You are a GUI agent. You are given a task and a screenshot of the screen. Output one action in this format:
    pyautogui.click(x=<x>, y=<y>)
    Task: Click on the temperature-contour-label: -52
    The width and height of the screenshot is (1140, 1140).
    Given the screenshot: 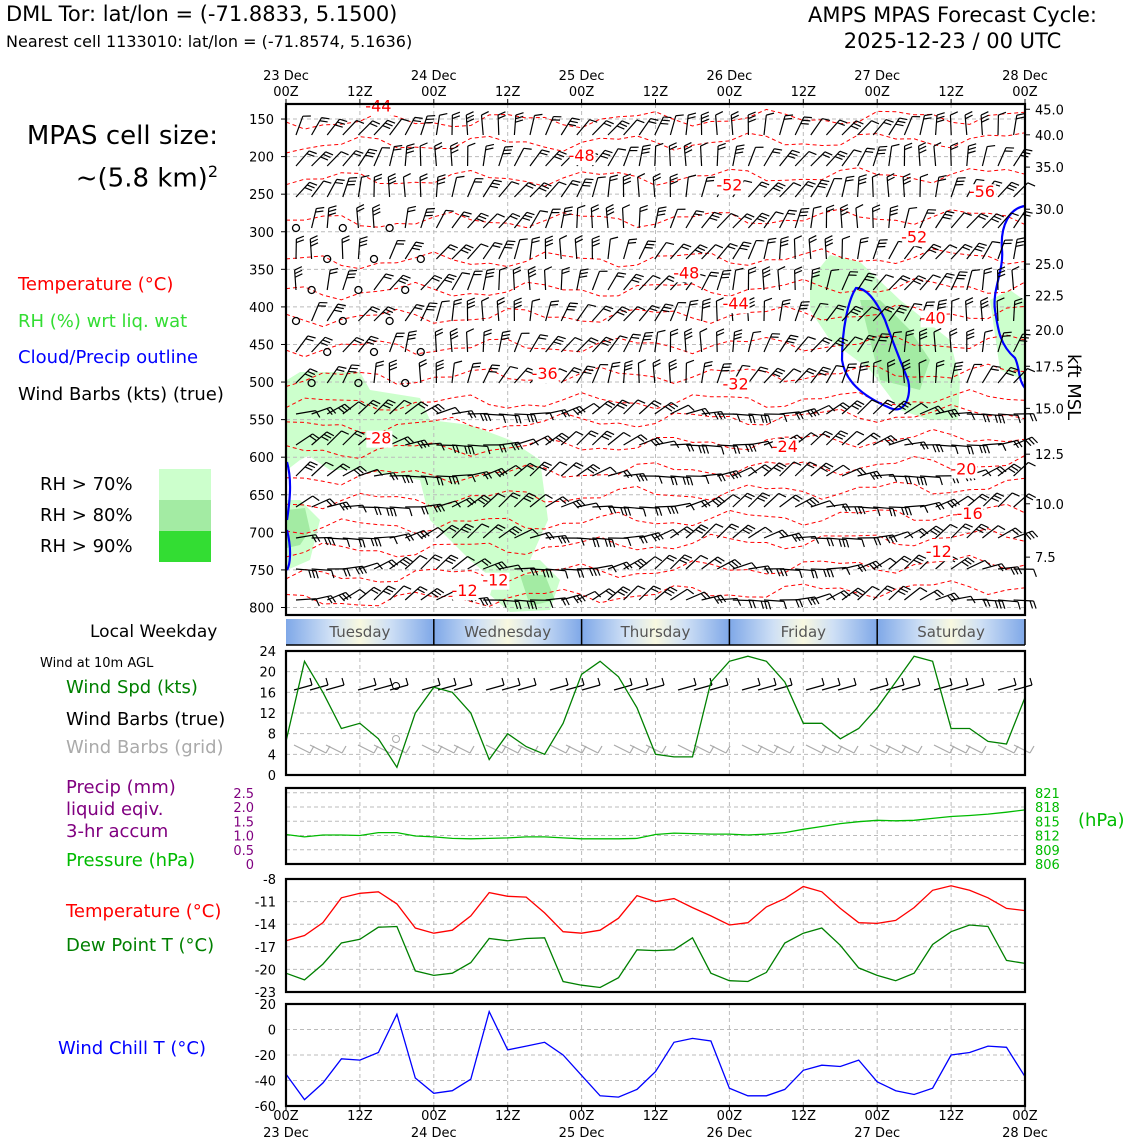 What is the action you would take?
    pyautogui.click(x=729, y=184)
    